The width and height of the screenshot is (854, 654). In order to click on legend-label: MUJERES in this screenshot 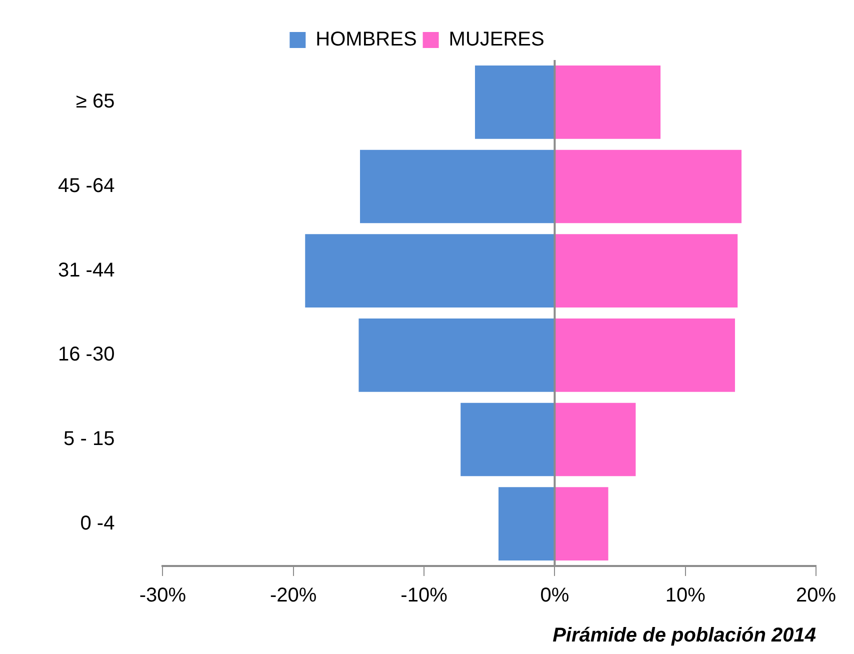, I will do `click(496, 39)`.